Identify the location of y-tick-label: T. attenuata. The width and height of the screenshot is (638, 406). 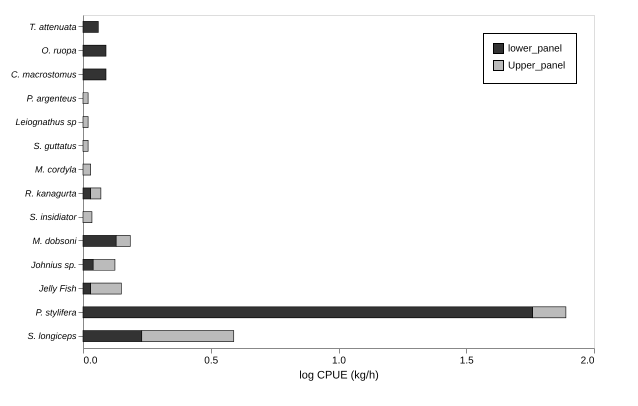
(52, 27).